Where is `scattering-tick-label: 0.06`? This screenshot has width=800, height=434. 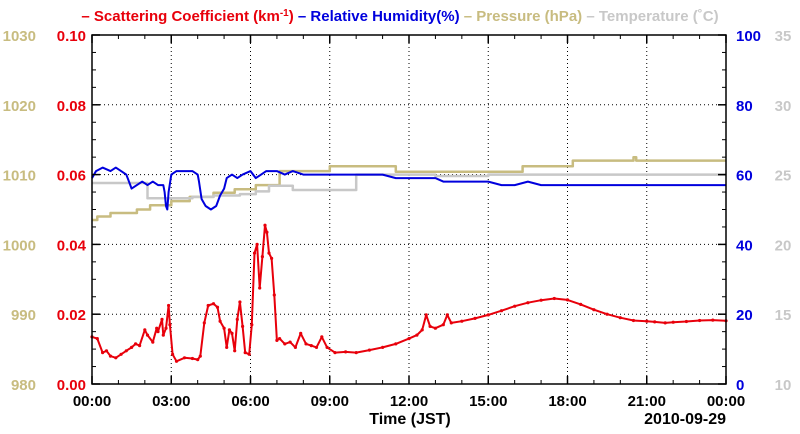
scattering-tick-label: 0.06 is located at coordinates (71, 176).